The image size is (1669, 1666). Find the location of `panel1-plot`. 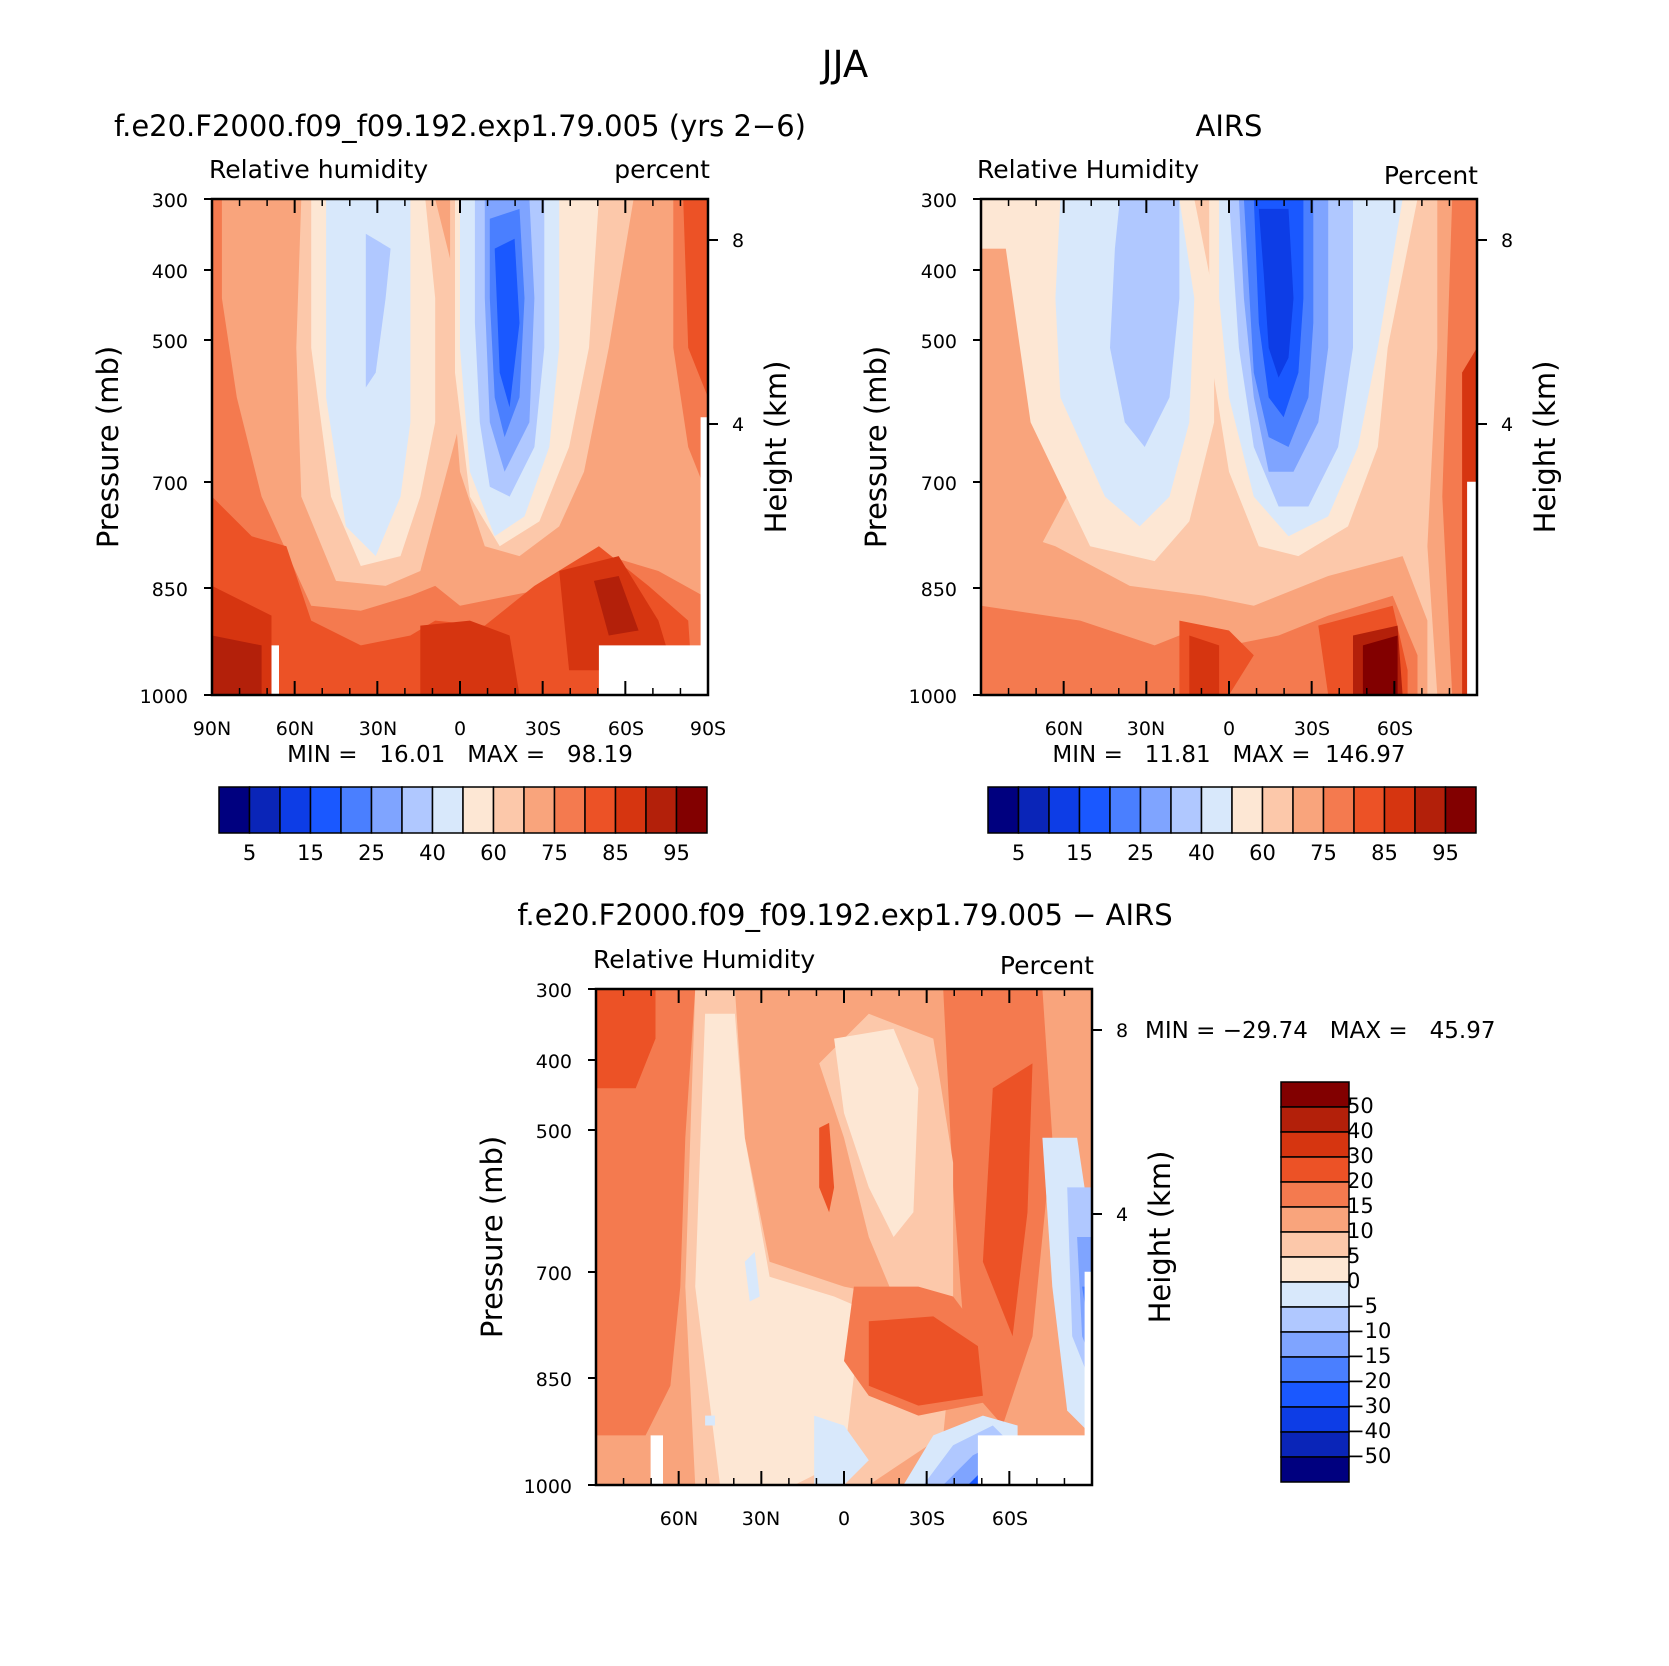

panel1-plot is located at coordinates (460, 447).